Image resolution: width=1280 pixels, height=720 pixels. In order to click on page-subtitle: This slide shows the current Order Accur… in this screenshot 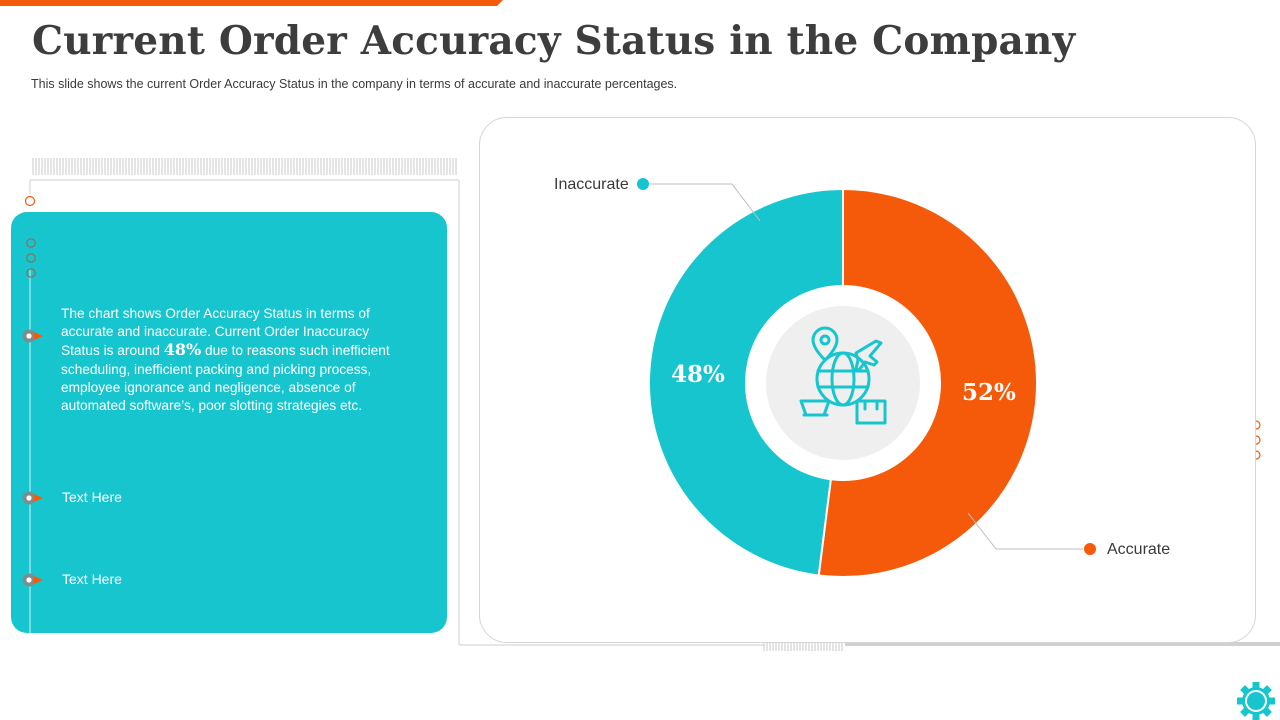, I will do `click(354, 84)`.